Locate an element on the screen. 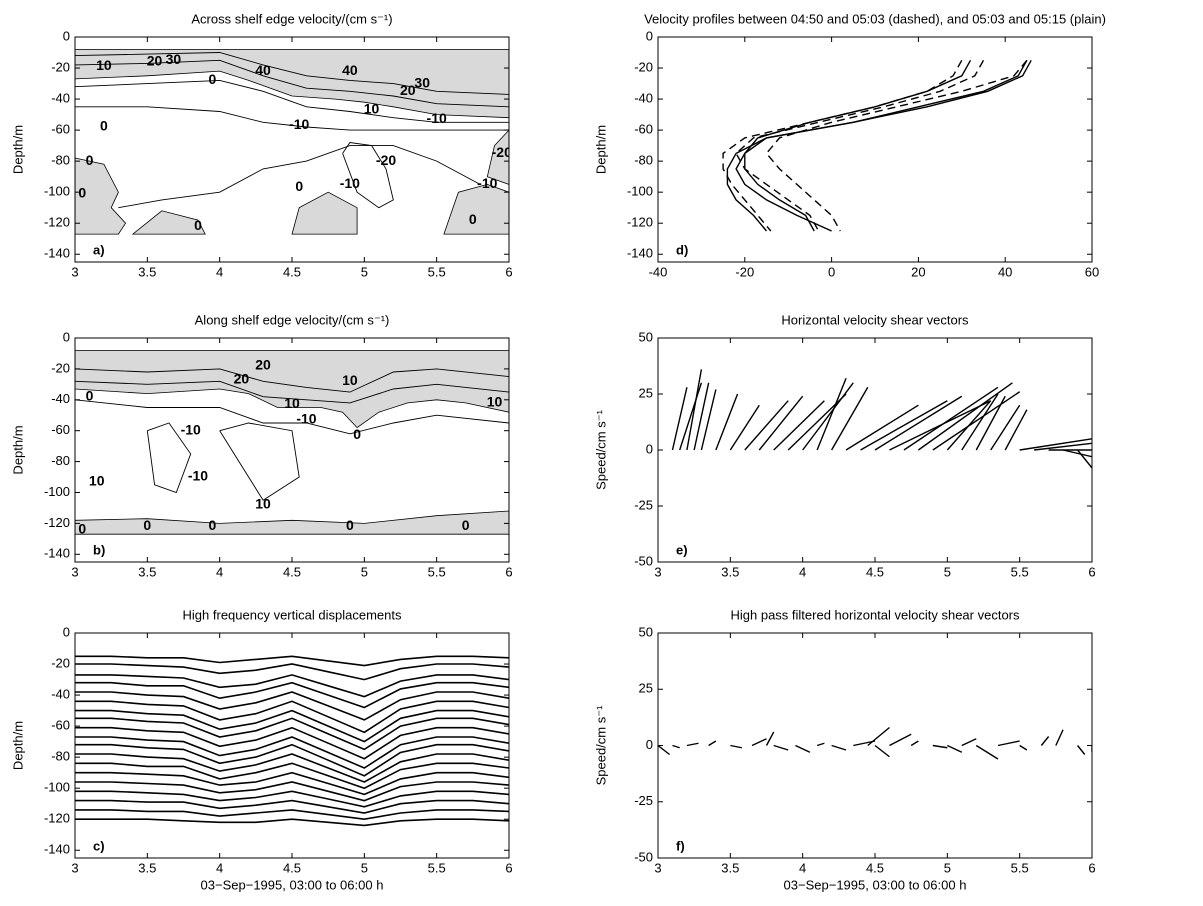 Image resolution: width=1203 pixels, height=906 pixels. x-tick-label: 60 is located at coordinates (1092, 271).